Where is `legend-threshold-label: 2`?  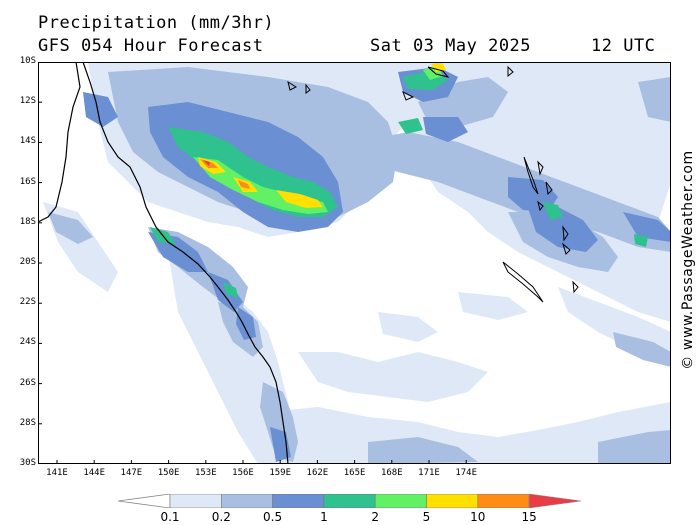
legend-threshold-label: 2 is located at coordinates (375, 517).